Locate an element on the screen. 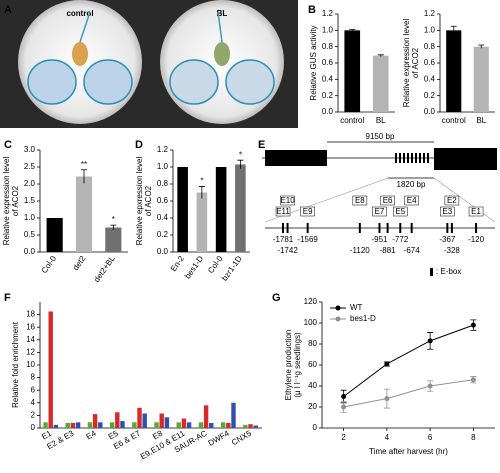 The height and width of the screenshot is (473, 500). panel-label: F is located at coordinates (7, 298).